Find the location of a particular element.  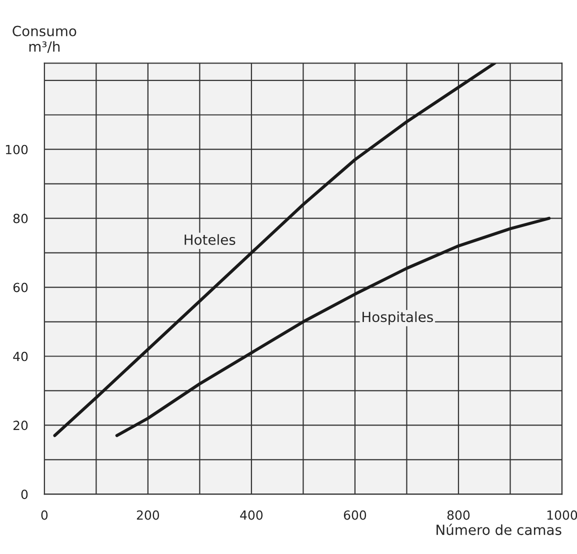

series-label: Hoteles is located at coordinates (210, 239).